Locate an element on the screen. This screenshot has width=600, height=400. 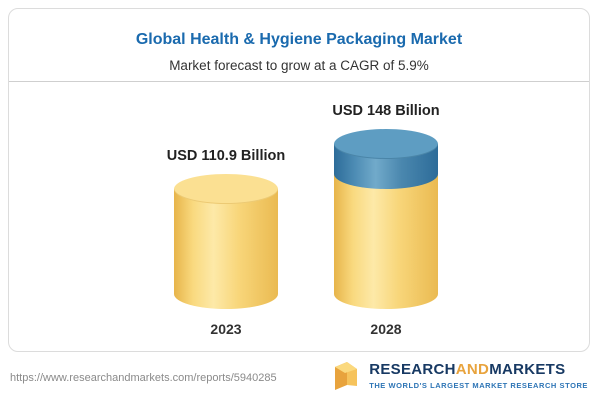
cylinder-2023 is located at coordinates (226, 241).